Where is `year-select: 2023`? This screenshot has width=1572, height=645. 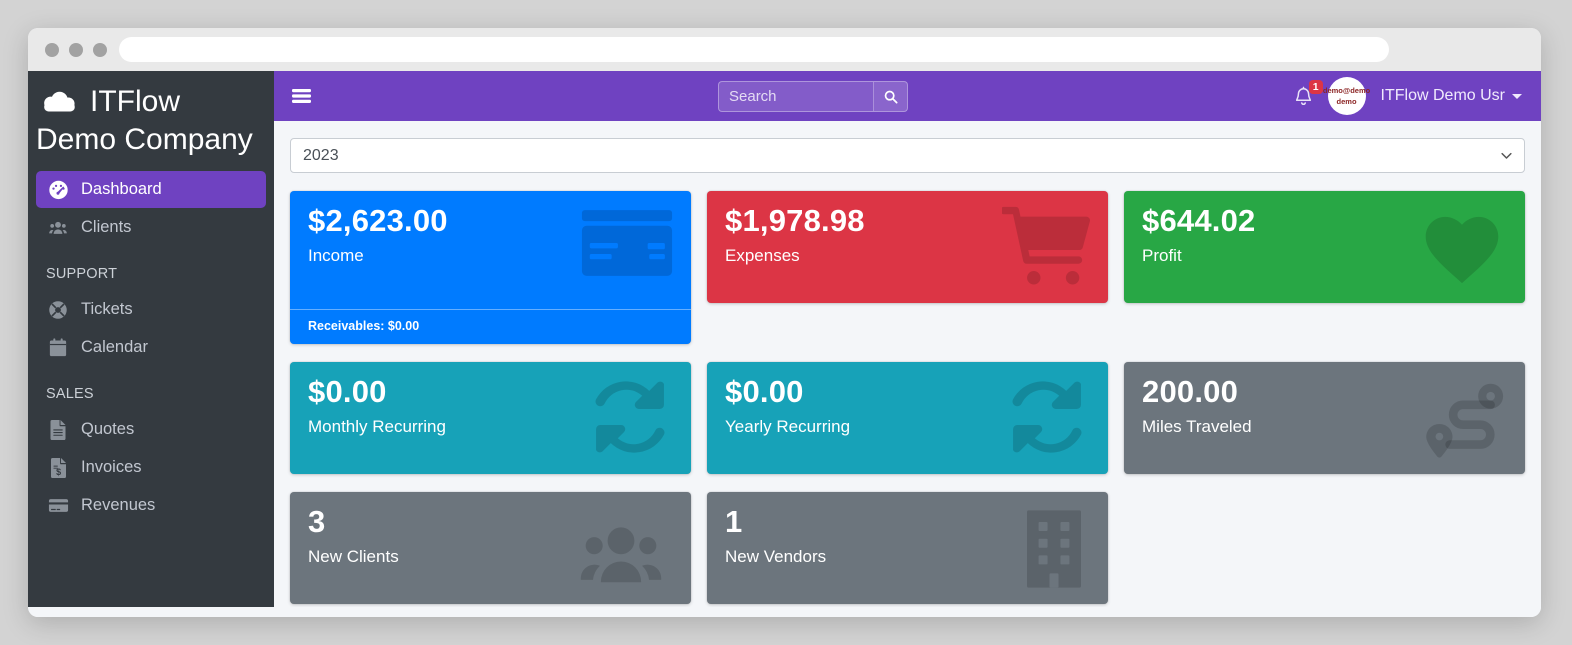
year-select: 2023 is located at coordinates (907, 155).